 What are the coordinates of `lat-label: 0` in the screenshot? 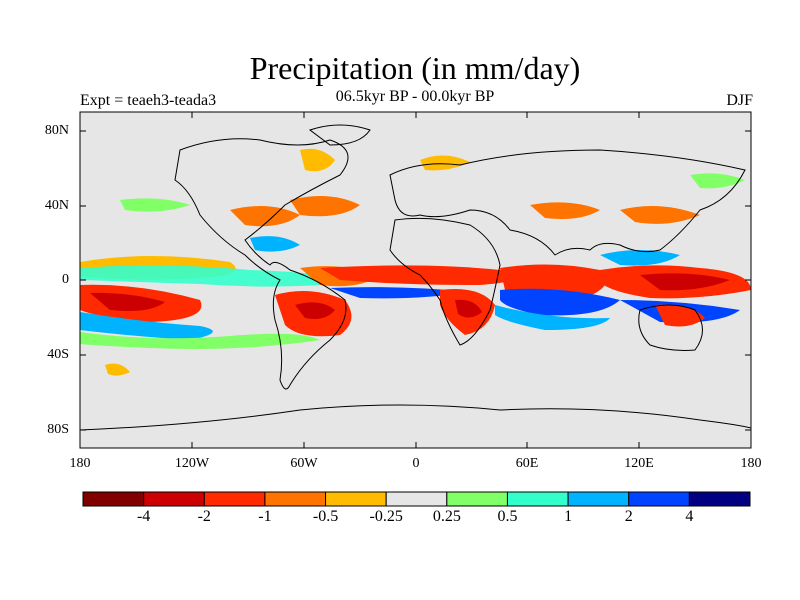 It's located at (65, 279).